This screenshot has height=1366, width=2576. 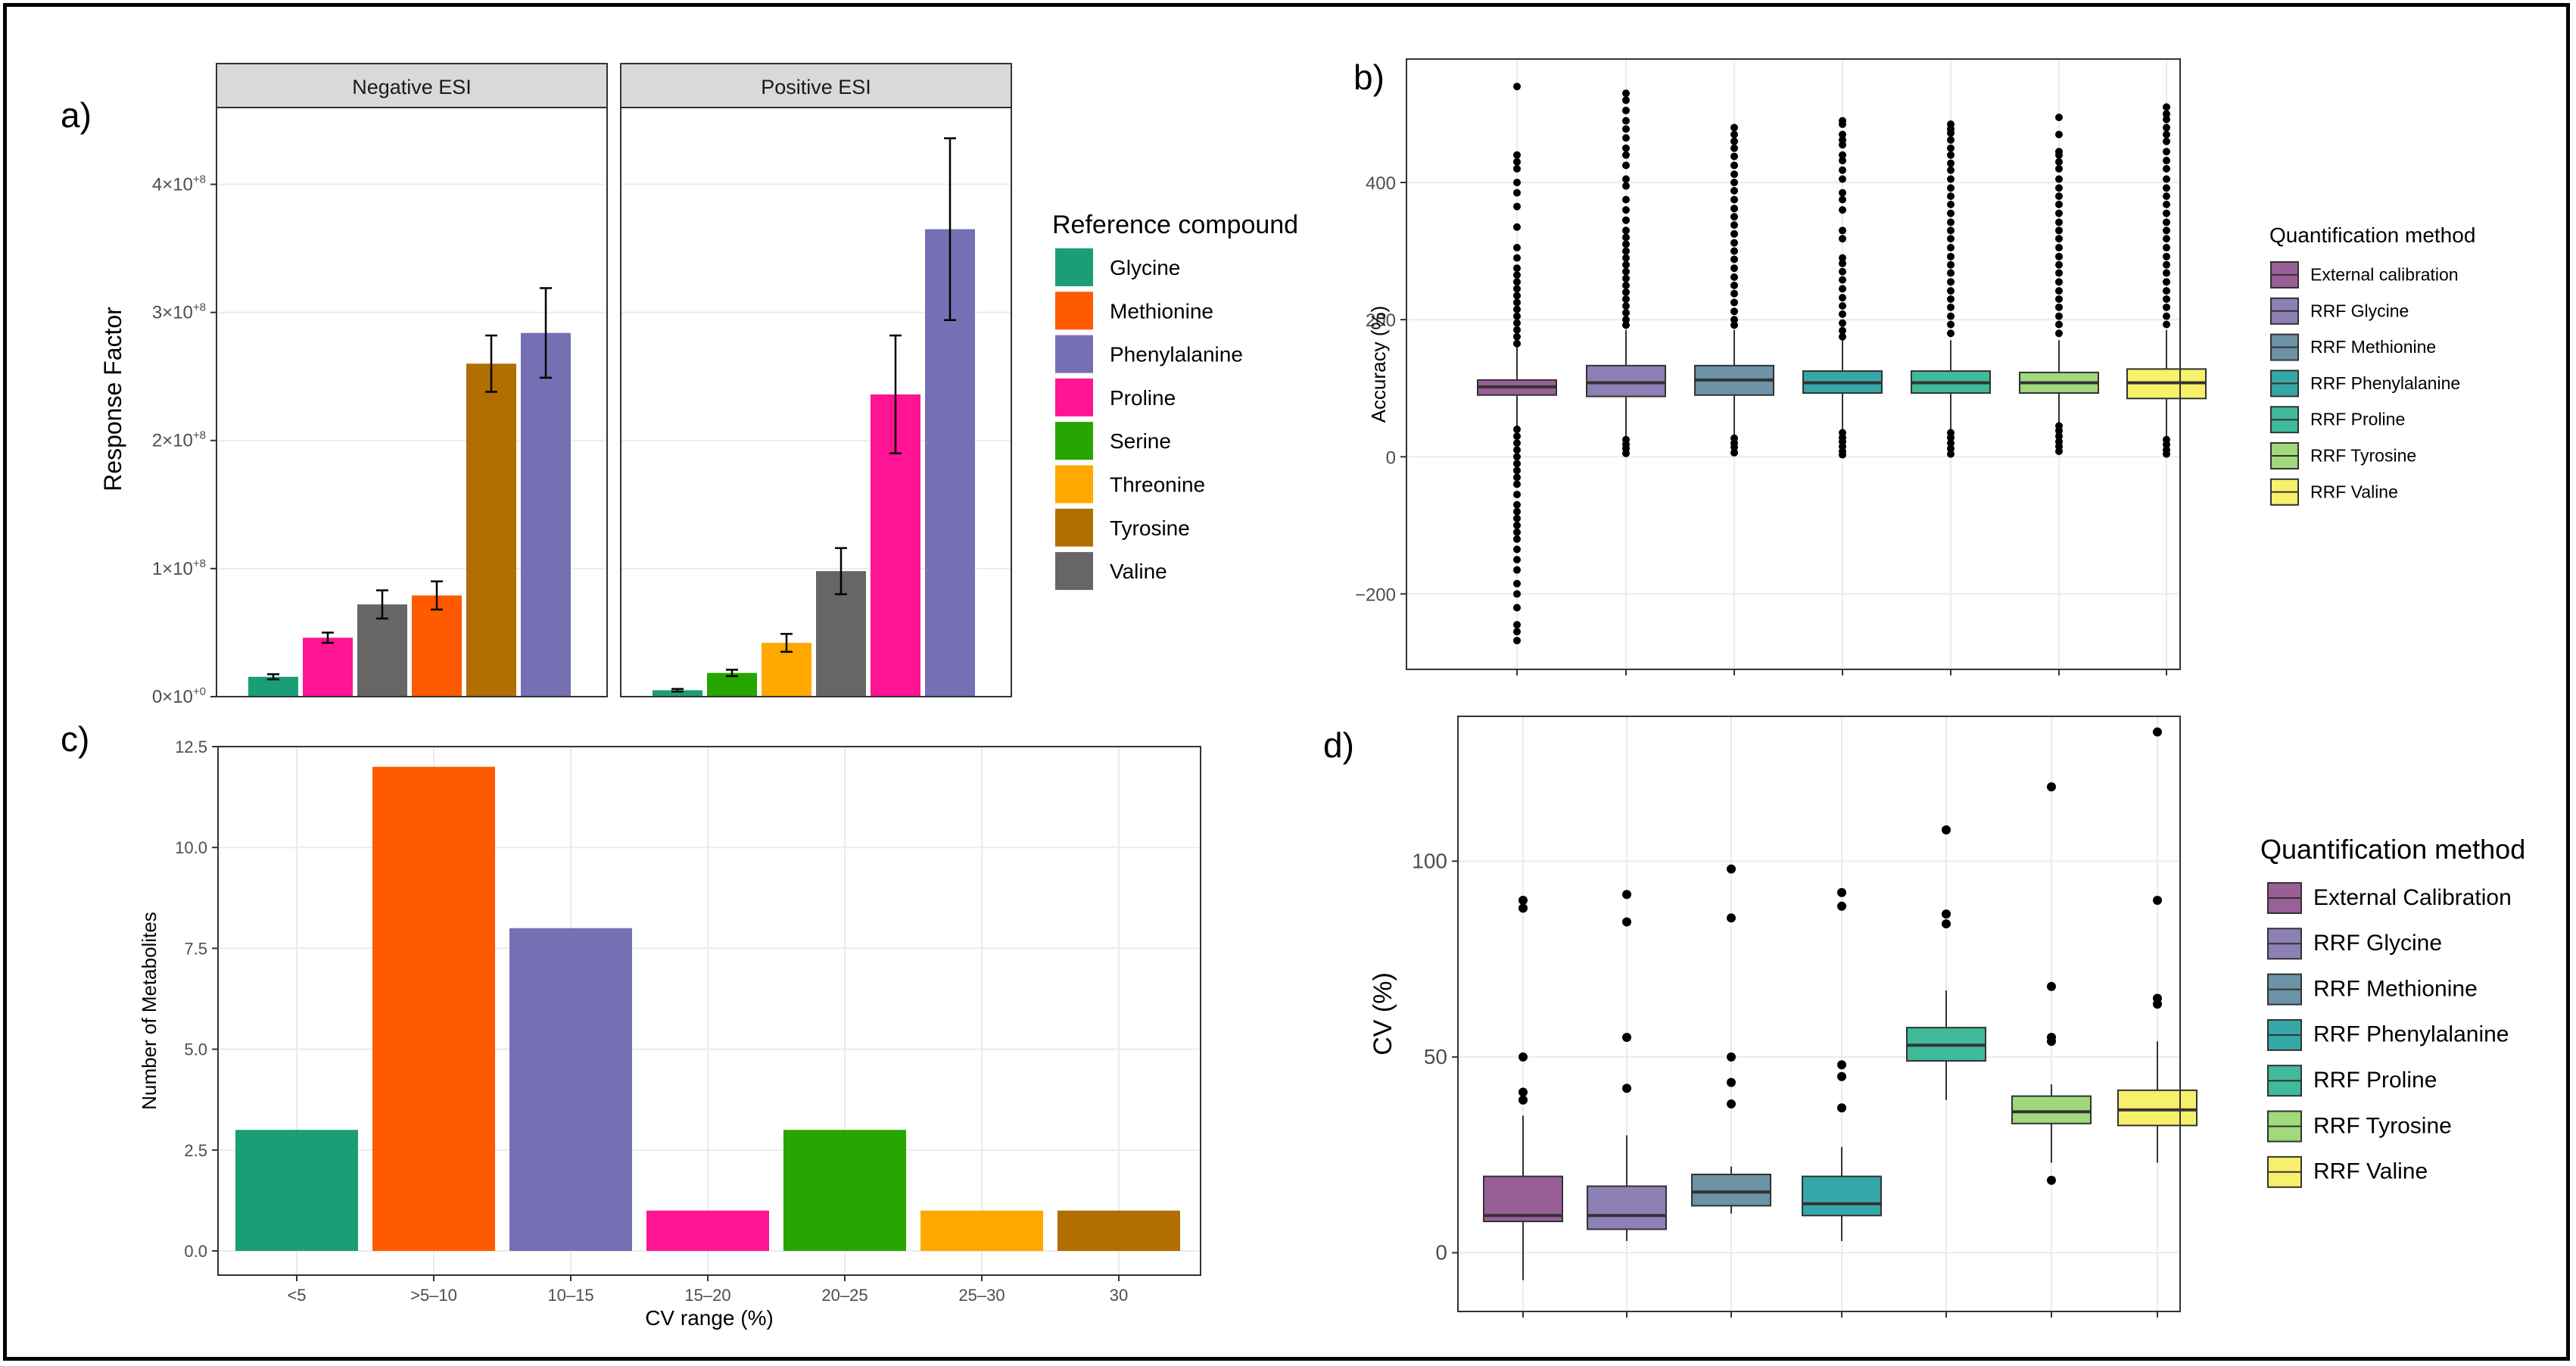 What do you see at coordinates (2392, 849) in the screenshot?
I see `legend-d-title: Quantification method` at bounding box center [2392, 849].